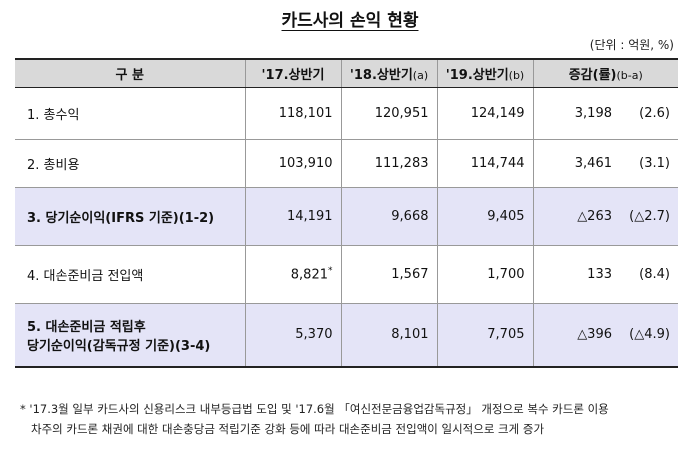 The height and width of the screenshot is (451, 700). I want to click on cell-change: 133 (8.4), so click(605, 274).